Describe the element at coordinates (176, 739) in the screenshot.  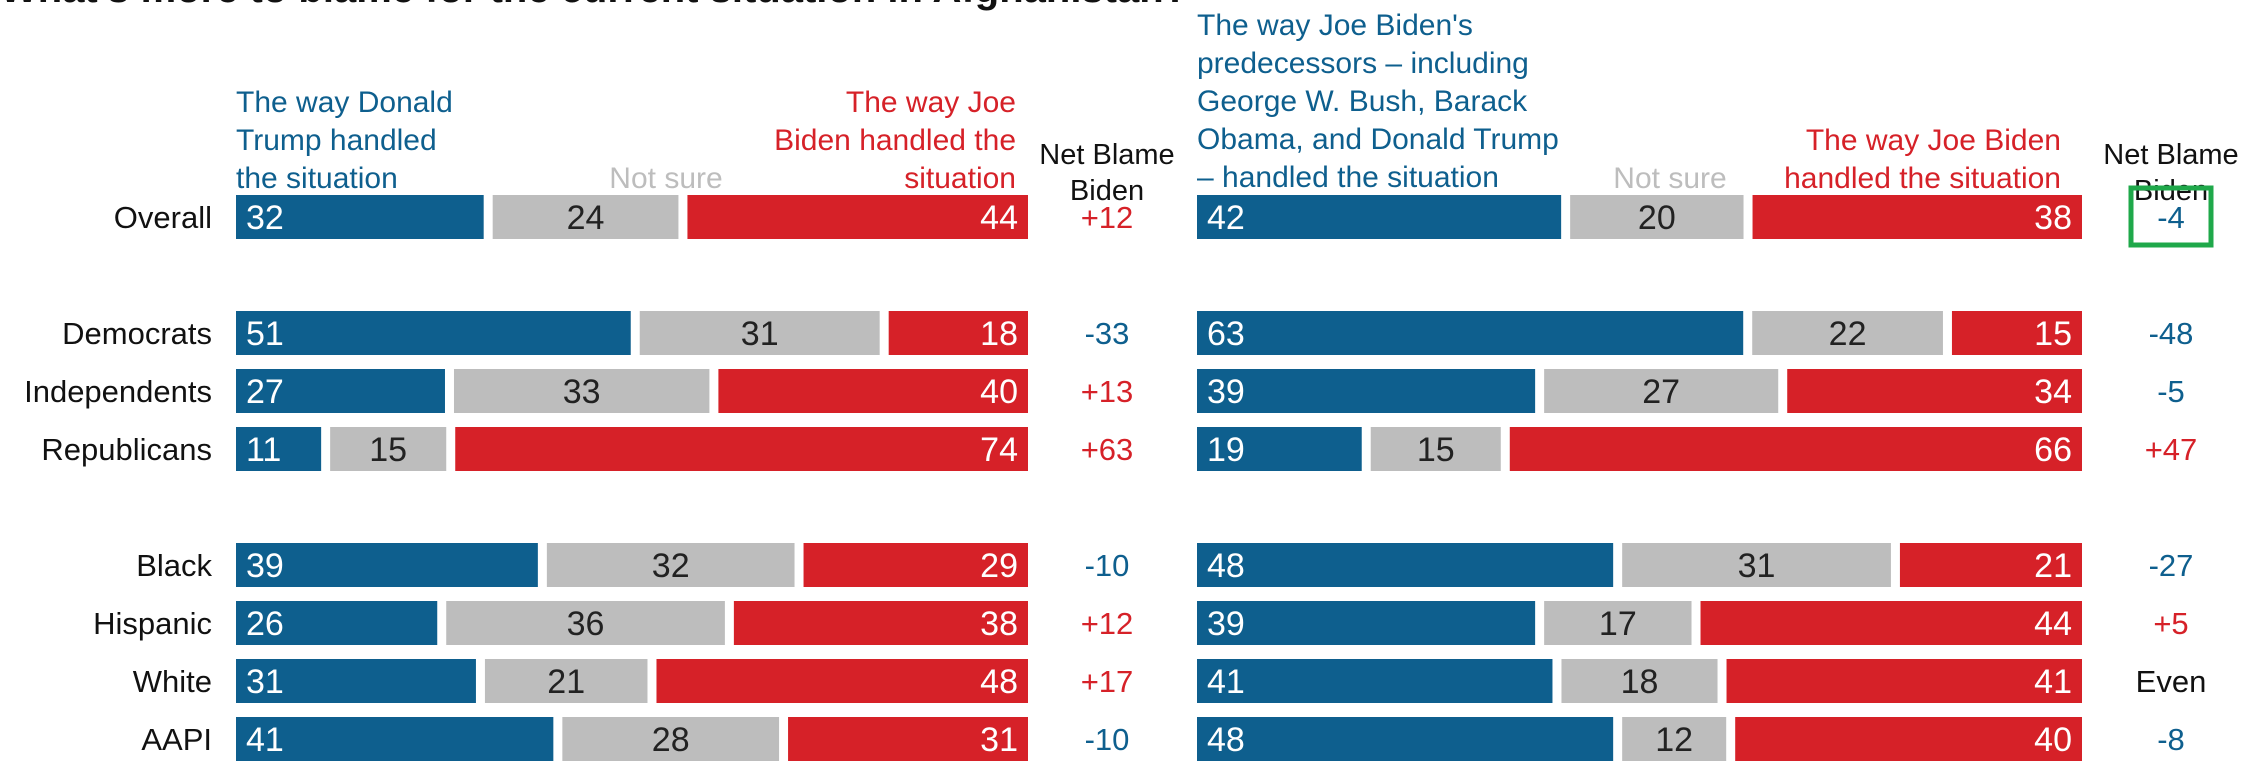
I see `row-label: AAPI` at that location.